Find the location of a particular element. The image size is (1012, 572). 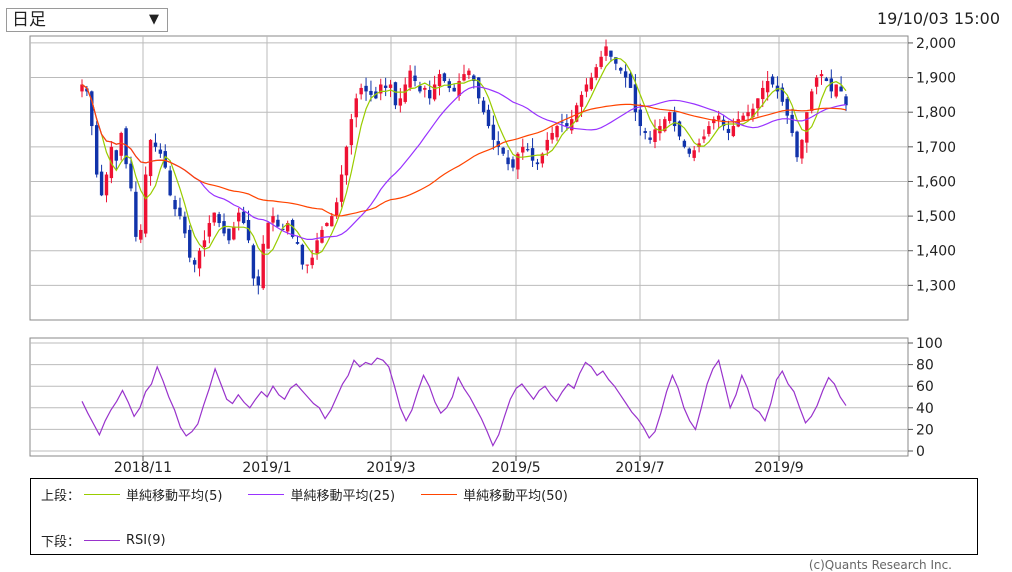

legend-swatch-sma5 is located at coordinates (102, 494).